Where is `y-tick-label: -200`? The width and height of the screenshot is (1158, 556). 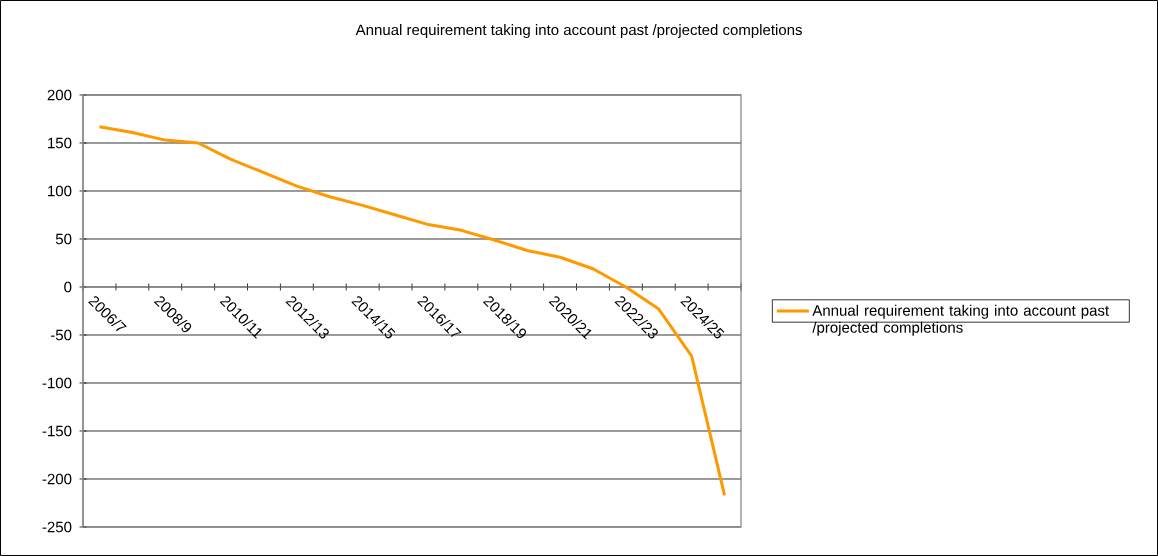 y-tick-label: -200 is located at coordinates (57, 479).